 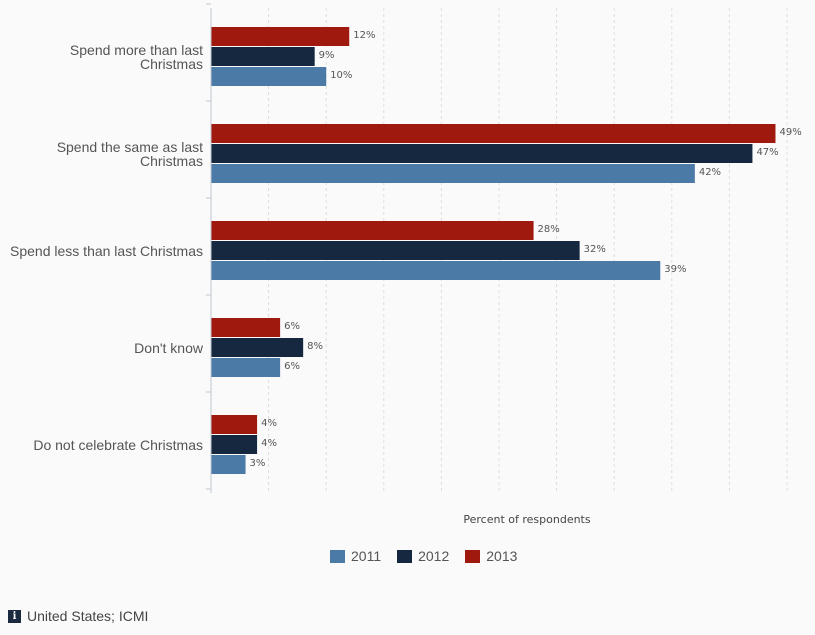 What do you see at coordinates (292, 326) in the screenshot?
I see `data-label-2013-3: 6%` at bounding box center [292, 326].